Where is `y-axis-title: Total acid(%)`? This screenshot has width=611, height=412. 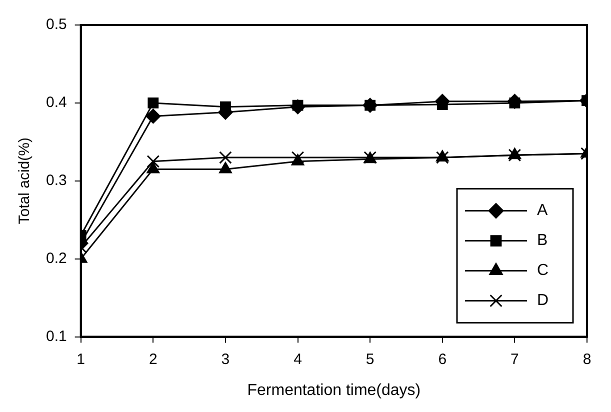
y-axis-title: Total acid(%) is located at coordinates (25, 181).